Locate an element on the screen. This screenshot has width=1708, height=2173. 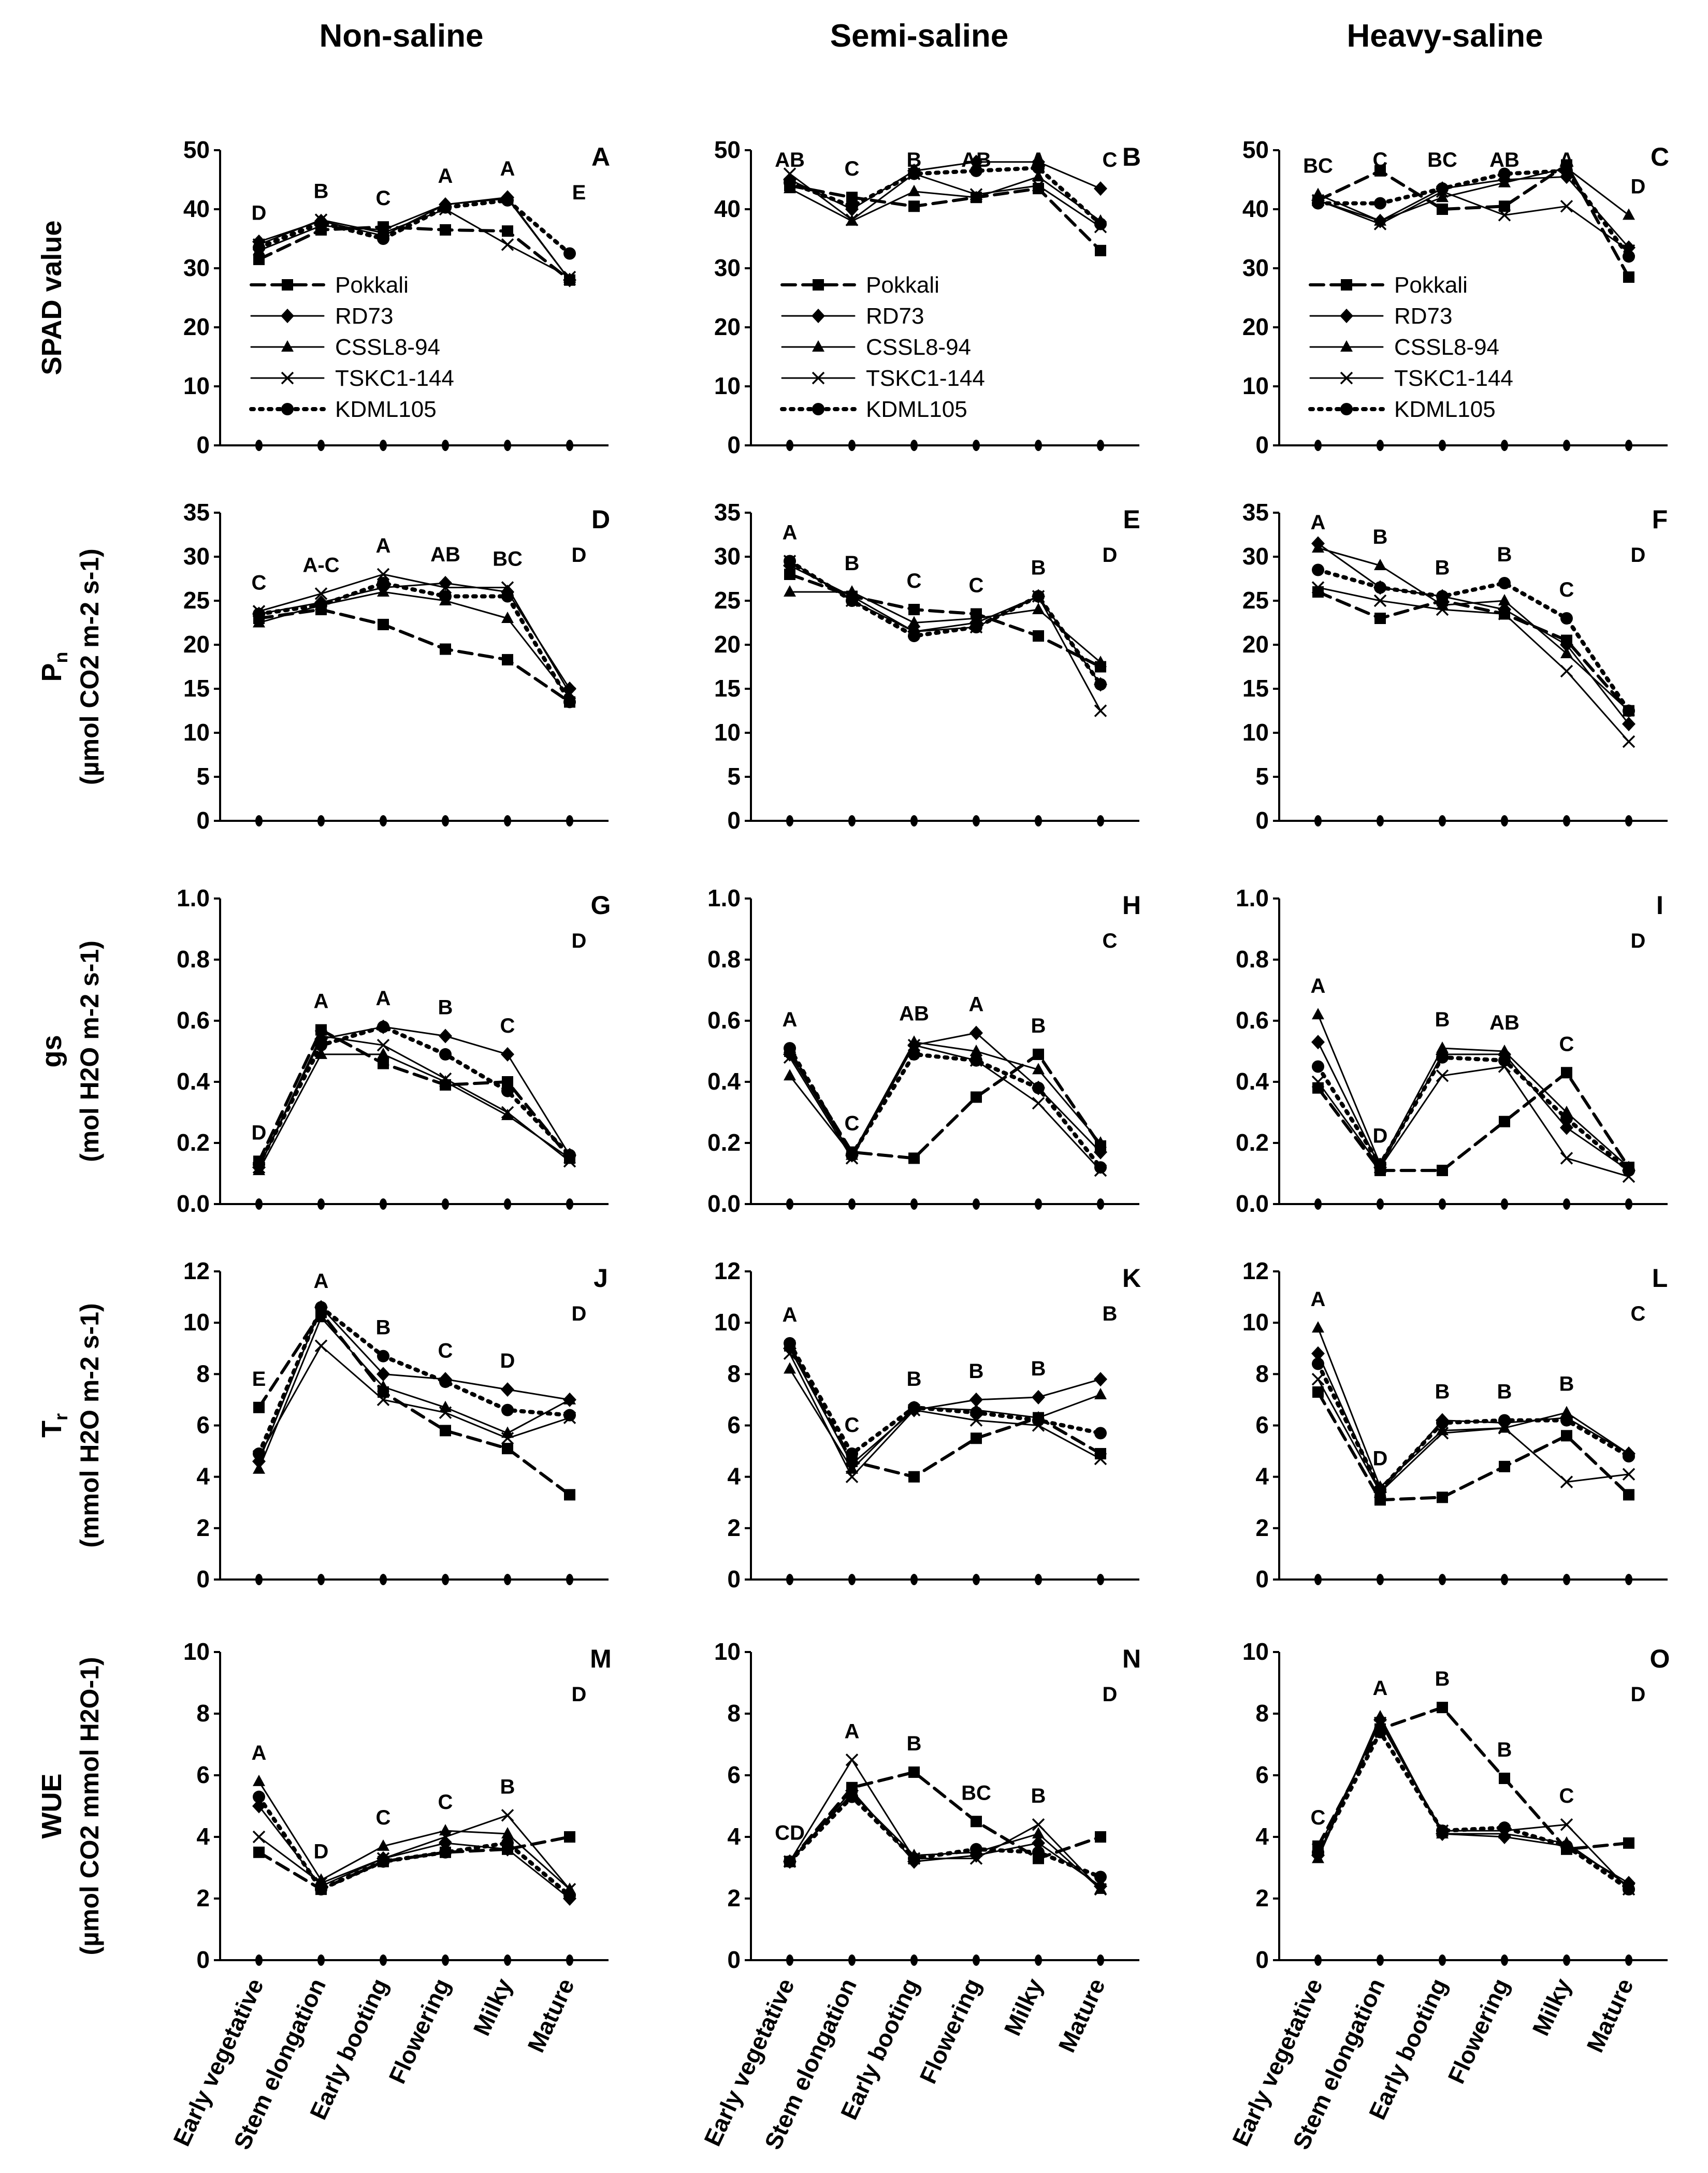
y-tick-label: 8 is located at coordinates (734, 1713).